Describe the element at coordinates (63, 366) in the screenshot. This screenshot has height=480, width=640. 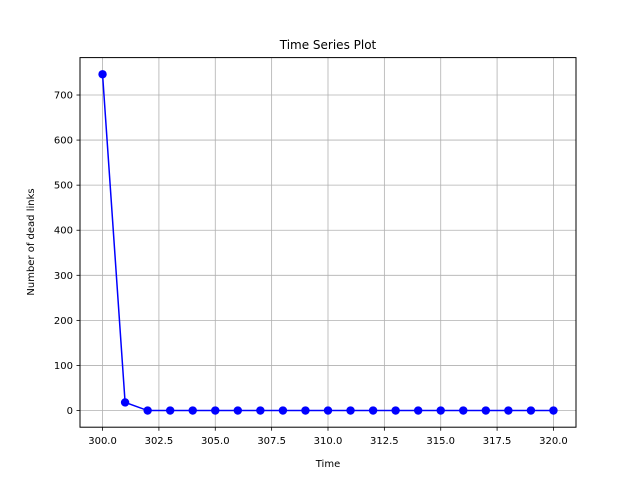
I see `y-tick-label: 100` at that location.